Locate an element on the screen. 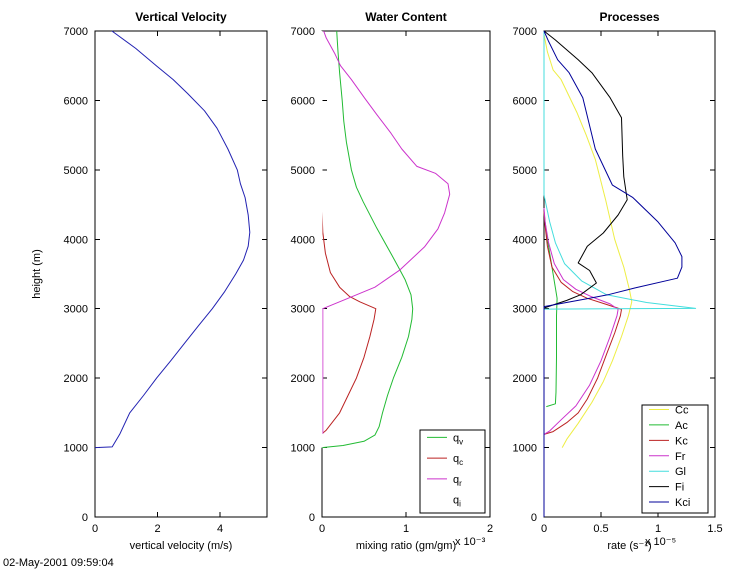 The width and height of the screenshot is (730, 580). plot-1-ylabel: height (m) is located at coordinates (37, 274).